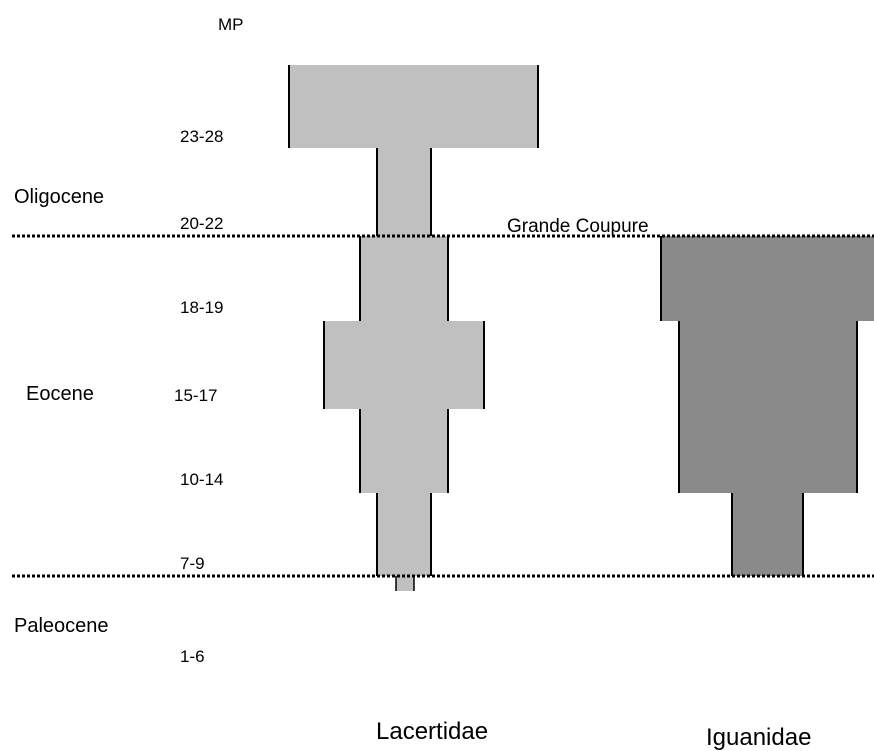 The height and width of the screenshot is (751, 874). I want to click on iguanidae-spindle, so click(767, 406).